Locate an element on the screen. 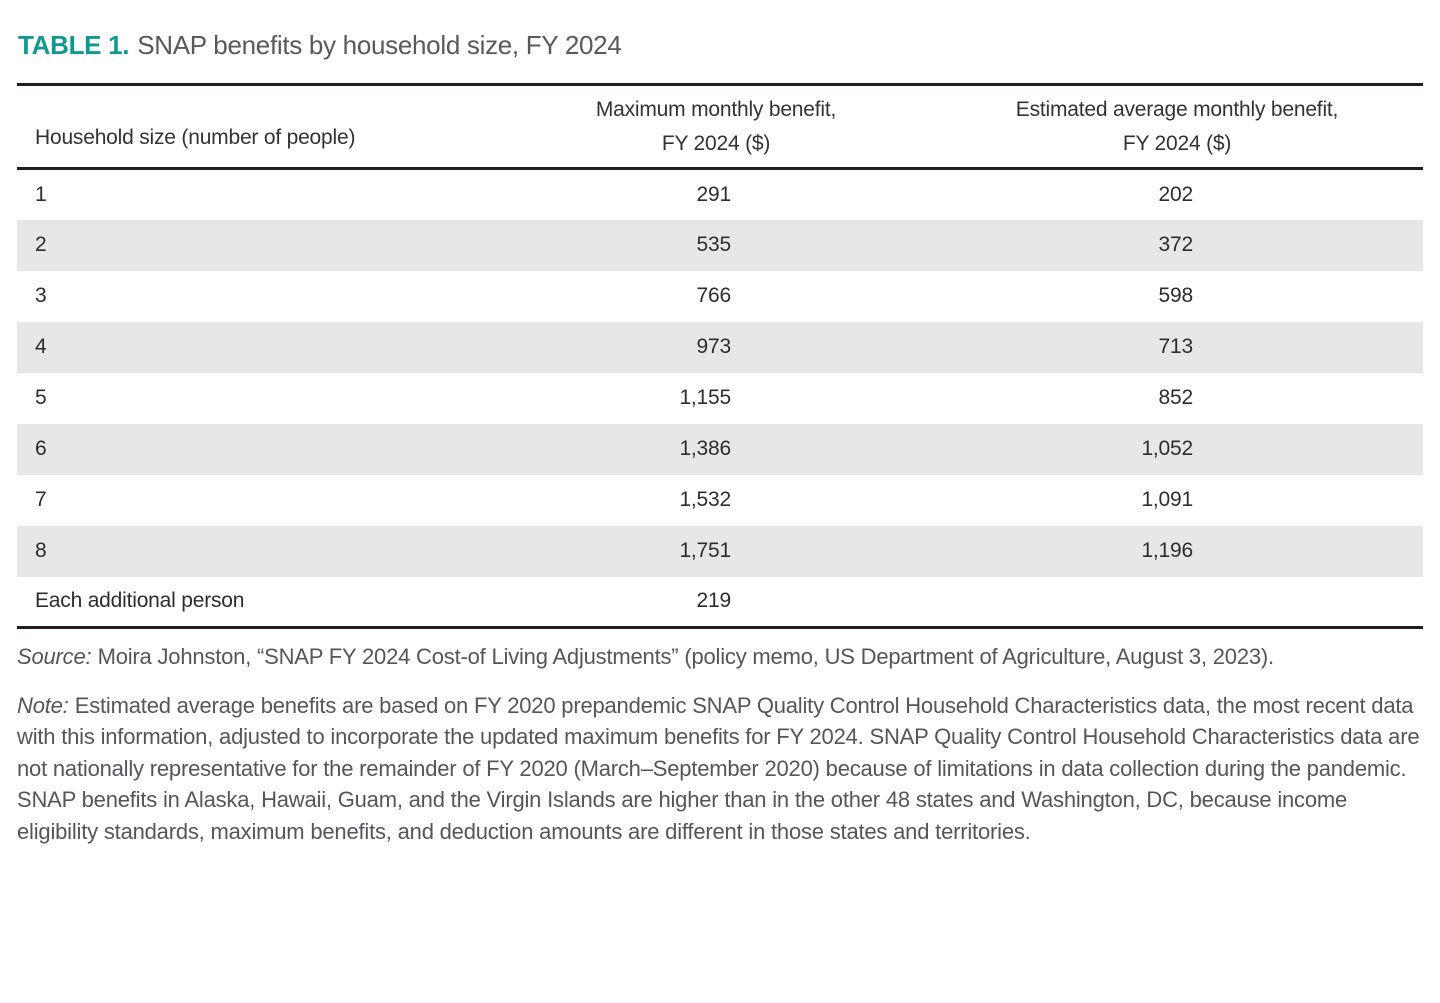 This screenshot has width=1440, height=1003. max-benefit-cell: 291 is located at coordinates (714, 194).